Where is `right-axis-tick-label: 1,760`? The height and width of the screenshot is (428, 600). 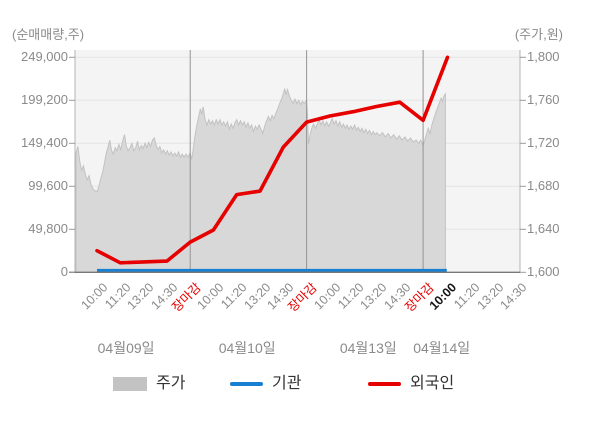 right-axis-tick-label: 1,760 is located at coordinates (543, 100).